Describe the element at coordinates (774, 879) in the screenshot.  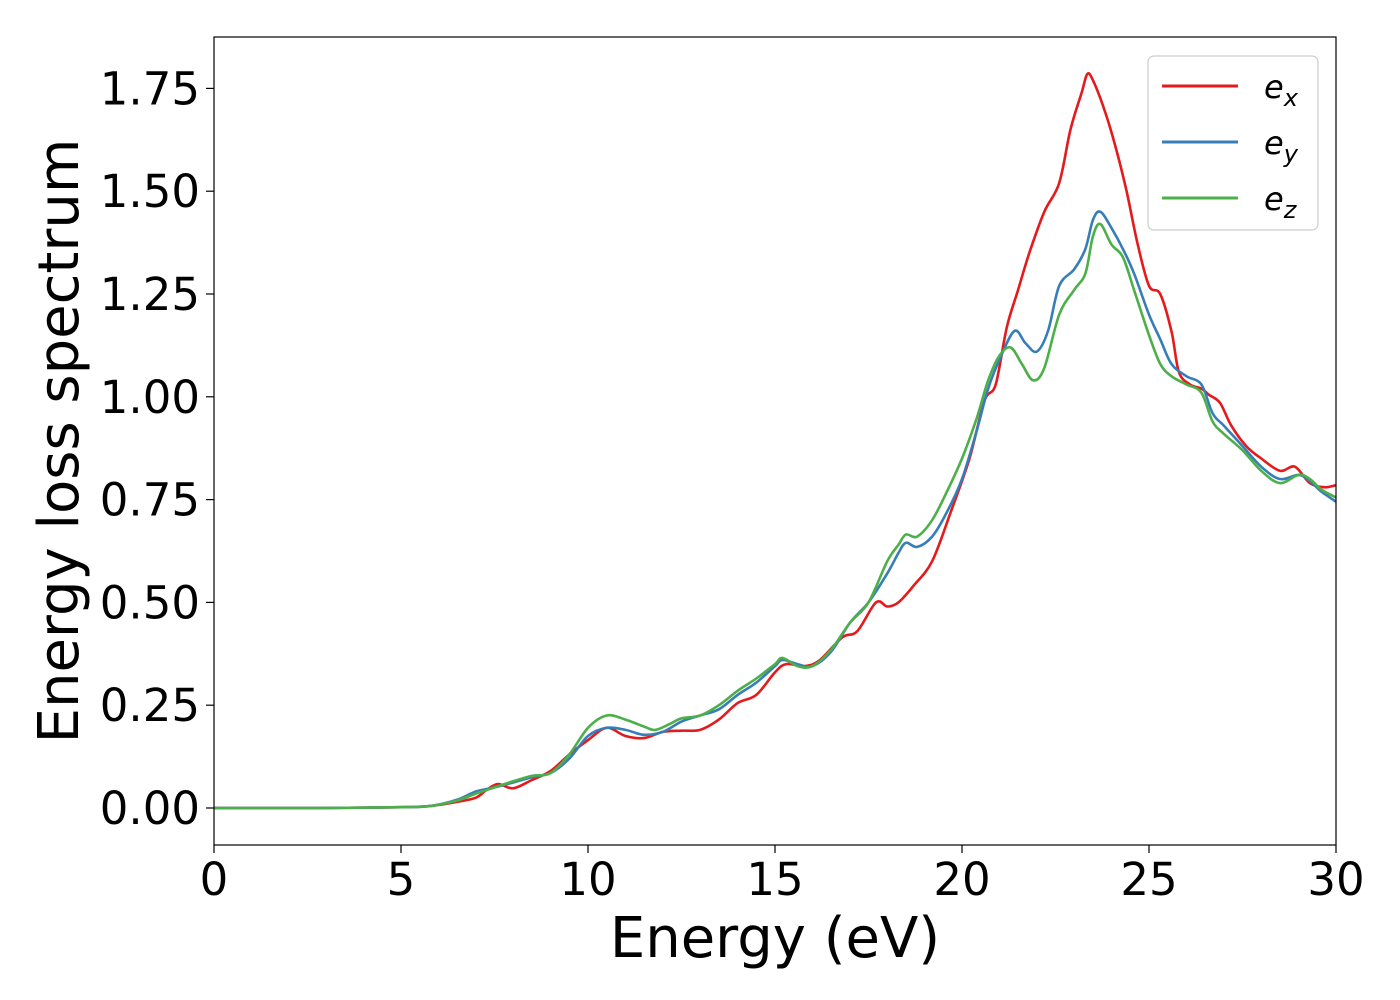
I see `x-tick-label: 15` at that location.